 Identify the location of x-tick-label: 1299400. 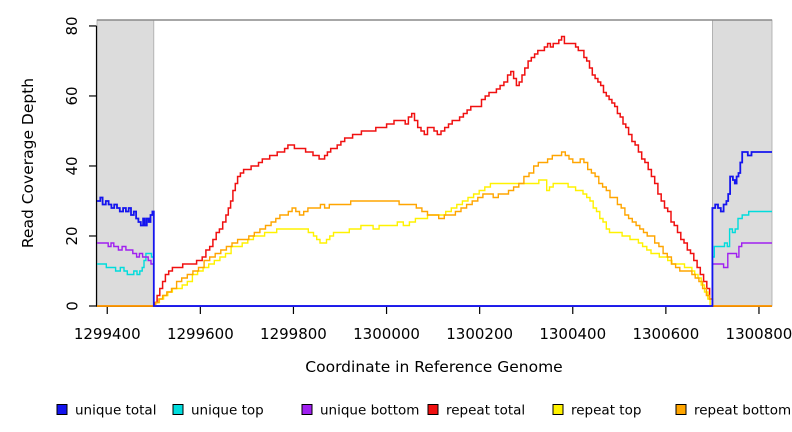
(107, 334).